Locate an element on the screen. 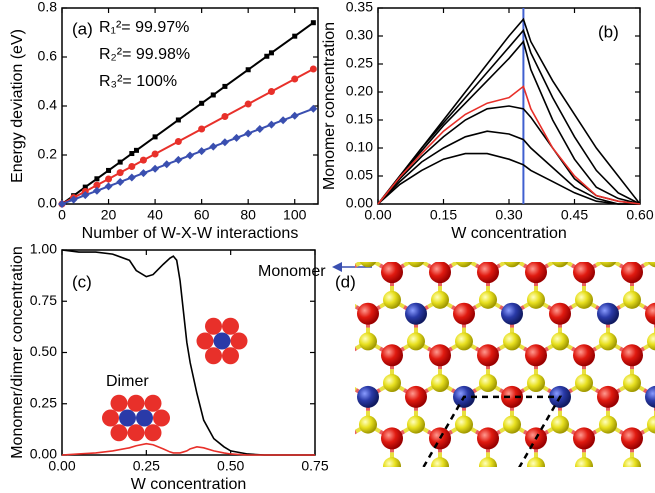 This screenshot has width=655, height=493. x-tick-label: 0.00 is located at coordinates (377, 215).